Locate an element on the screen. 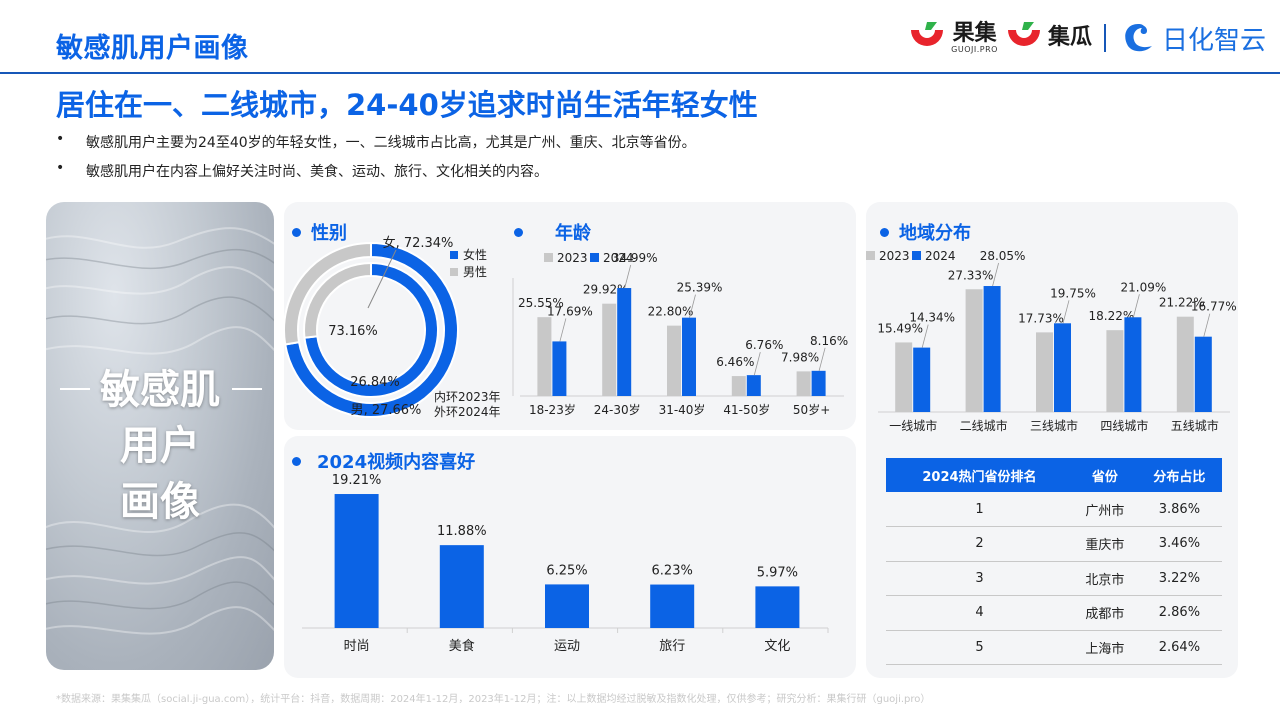  category-label-1: 二线城市 is located at coordinates (984, 425).